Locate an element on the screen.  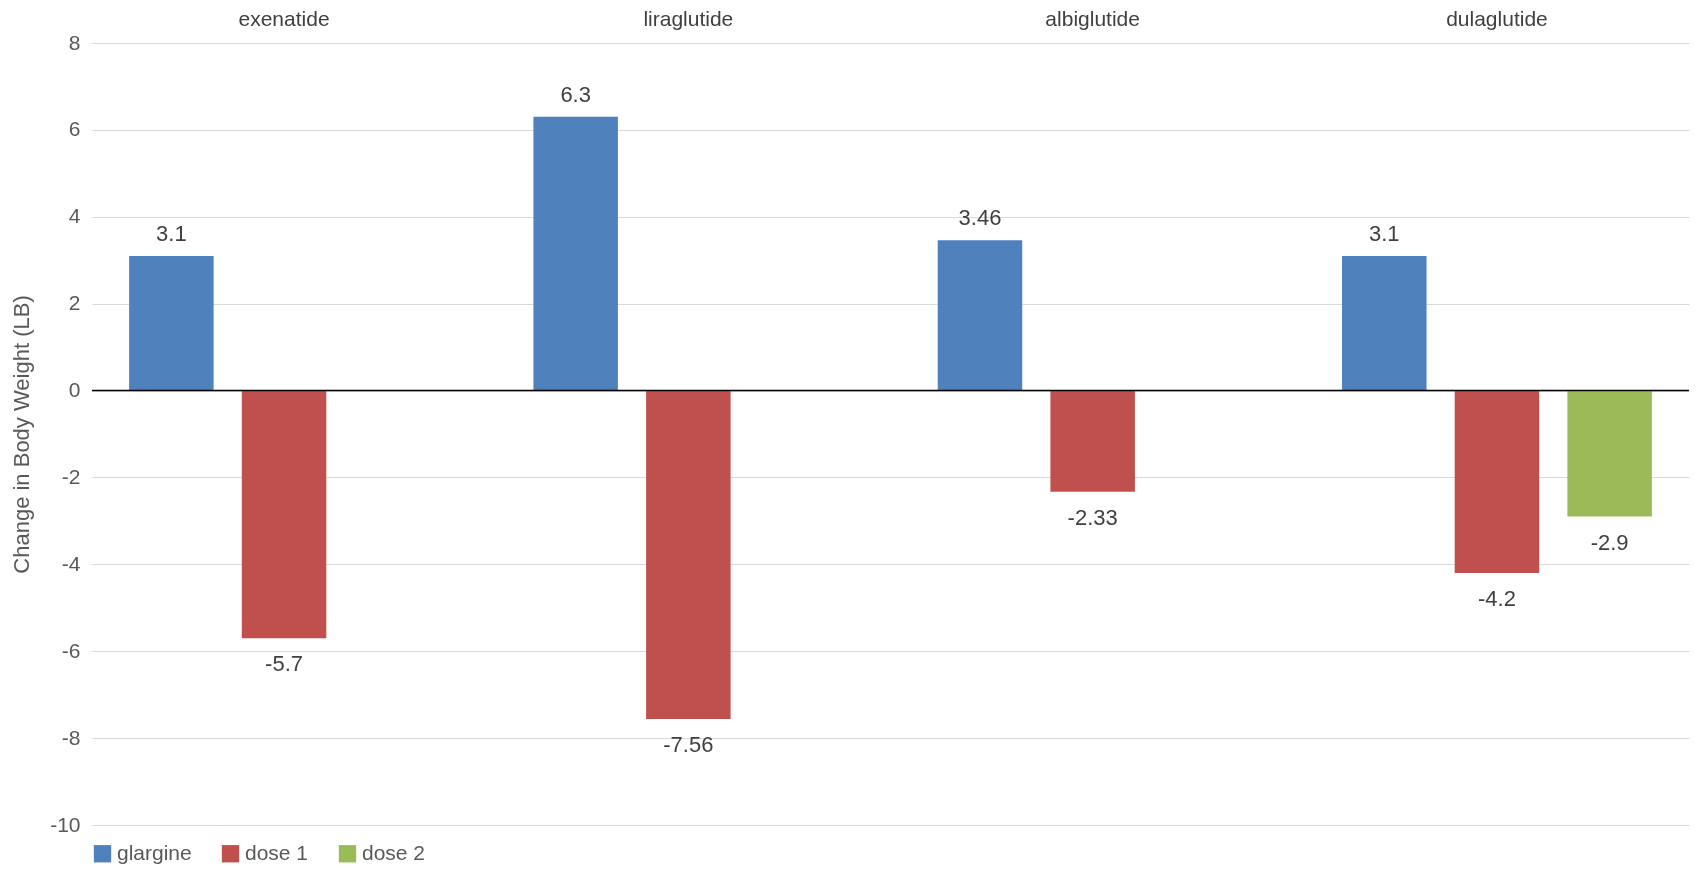
data-label: 3.46 is located at coordinates (980, 218).